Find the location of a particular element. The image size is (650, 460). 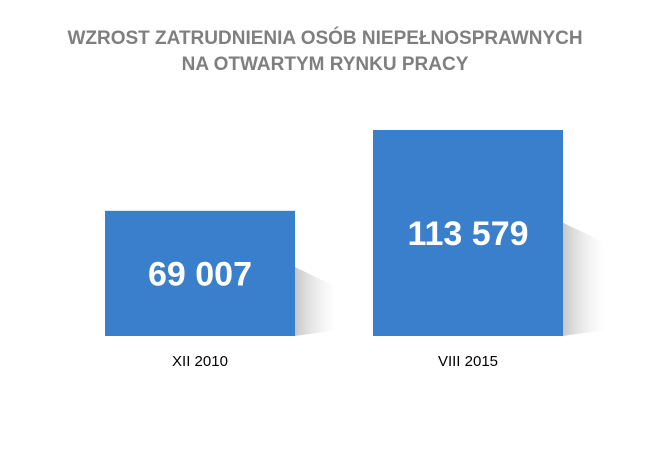

category-label-2: VIII 2015 is located at coordinates (468, 361).